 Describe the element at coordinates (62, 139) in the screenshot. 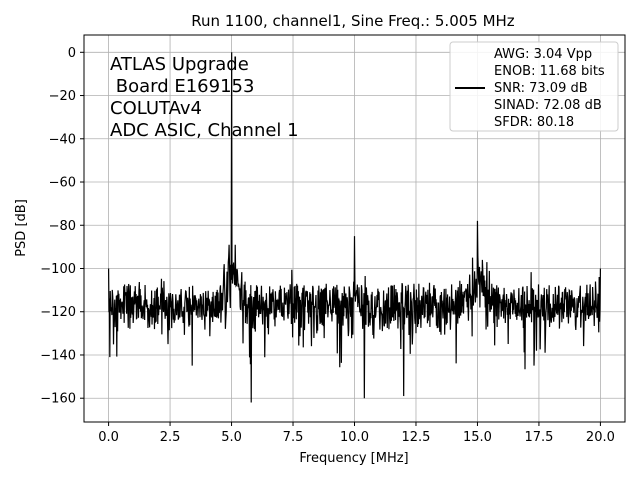

I see `y-tick-label: −40` at that location.